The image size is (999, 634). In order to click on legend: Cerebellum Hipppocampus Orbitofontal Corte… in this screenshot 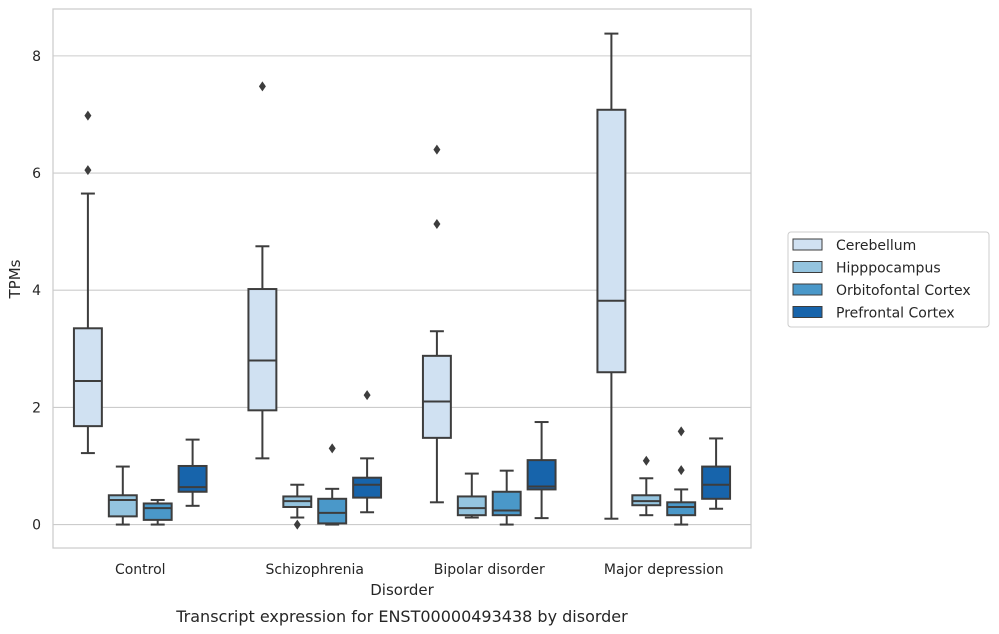, I will do `click(888, 279)`.